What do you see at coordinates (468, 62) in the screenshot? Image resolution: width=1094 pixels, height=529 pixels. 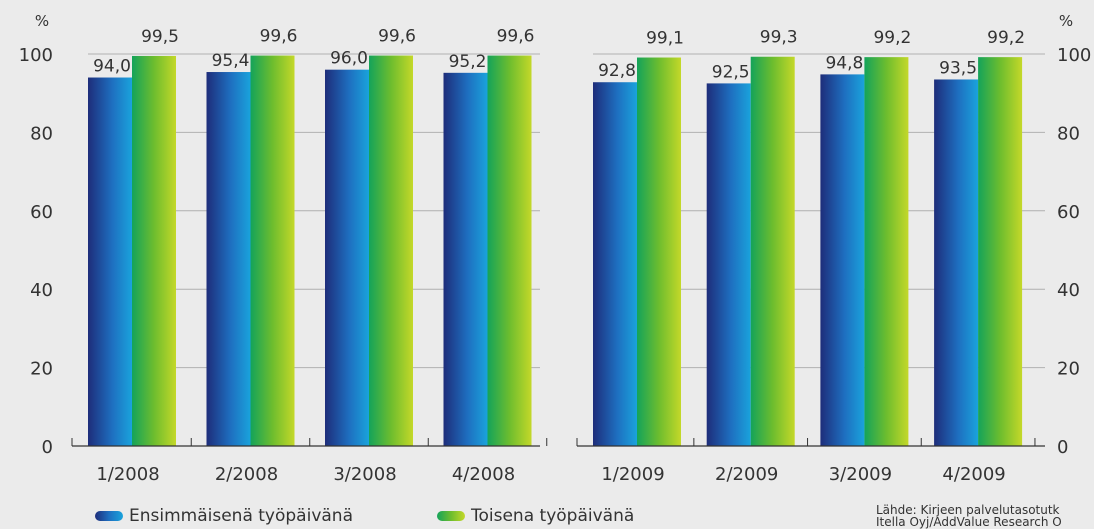 I see `data-label-series1: 95,2` at bounding box center [468, 62].